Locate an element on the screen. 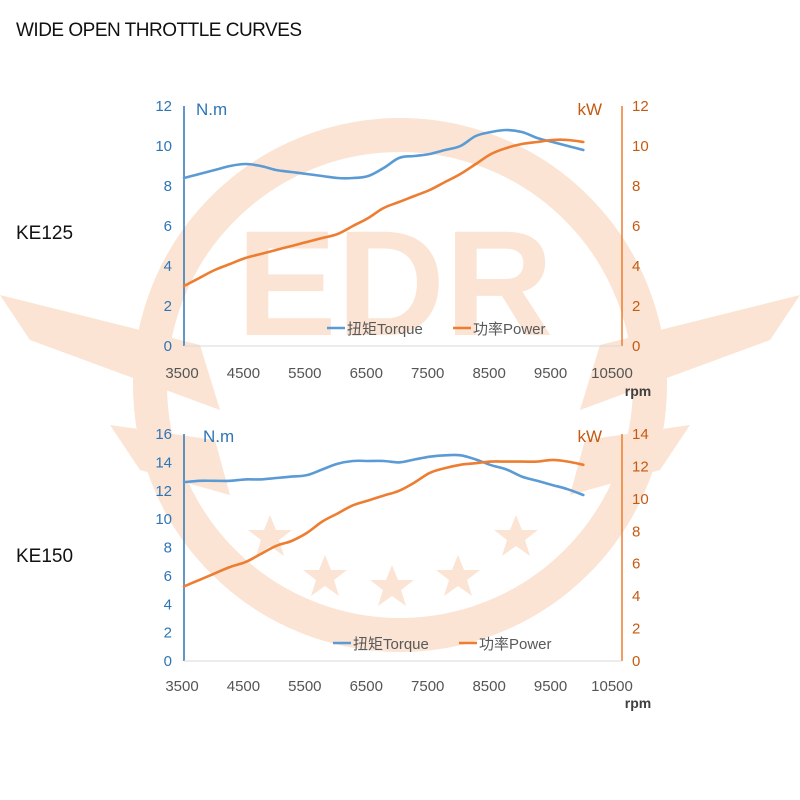 The width and height of the screenshot is (800, 800). model-label-ke150: KE150 is located at coordinates (45, 556).